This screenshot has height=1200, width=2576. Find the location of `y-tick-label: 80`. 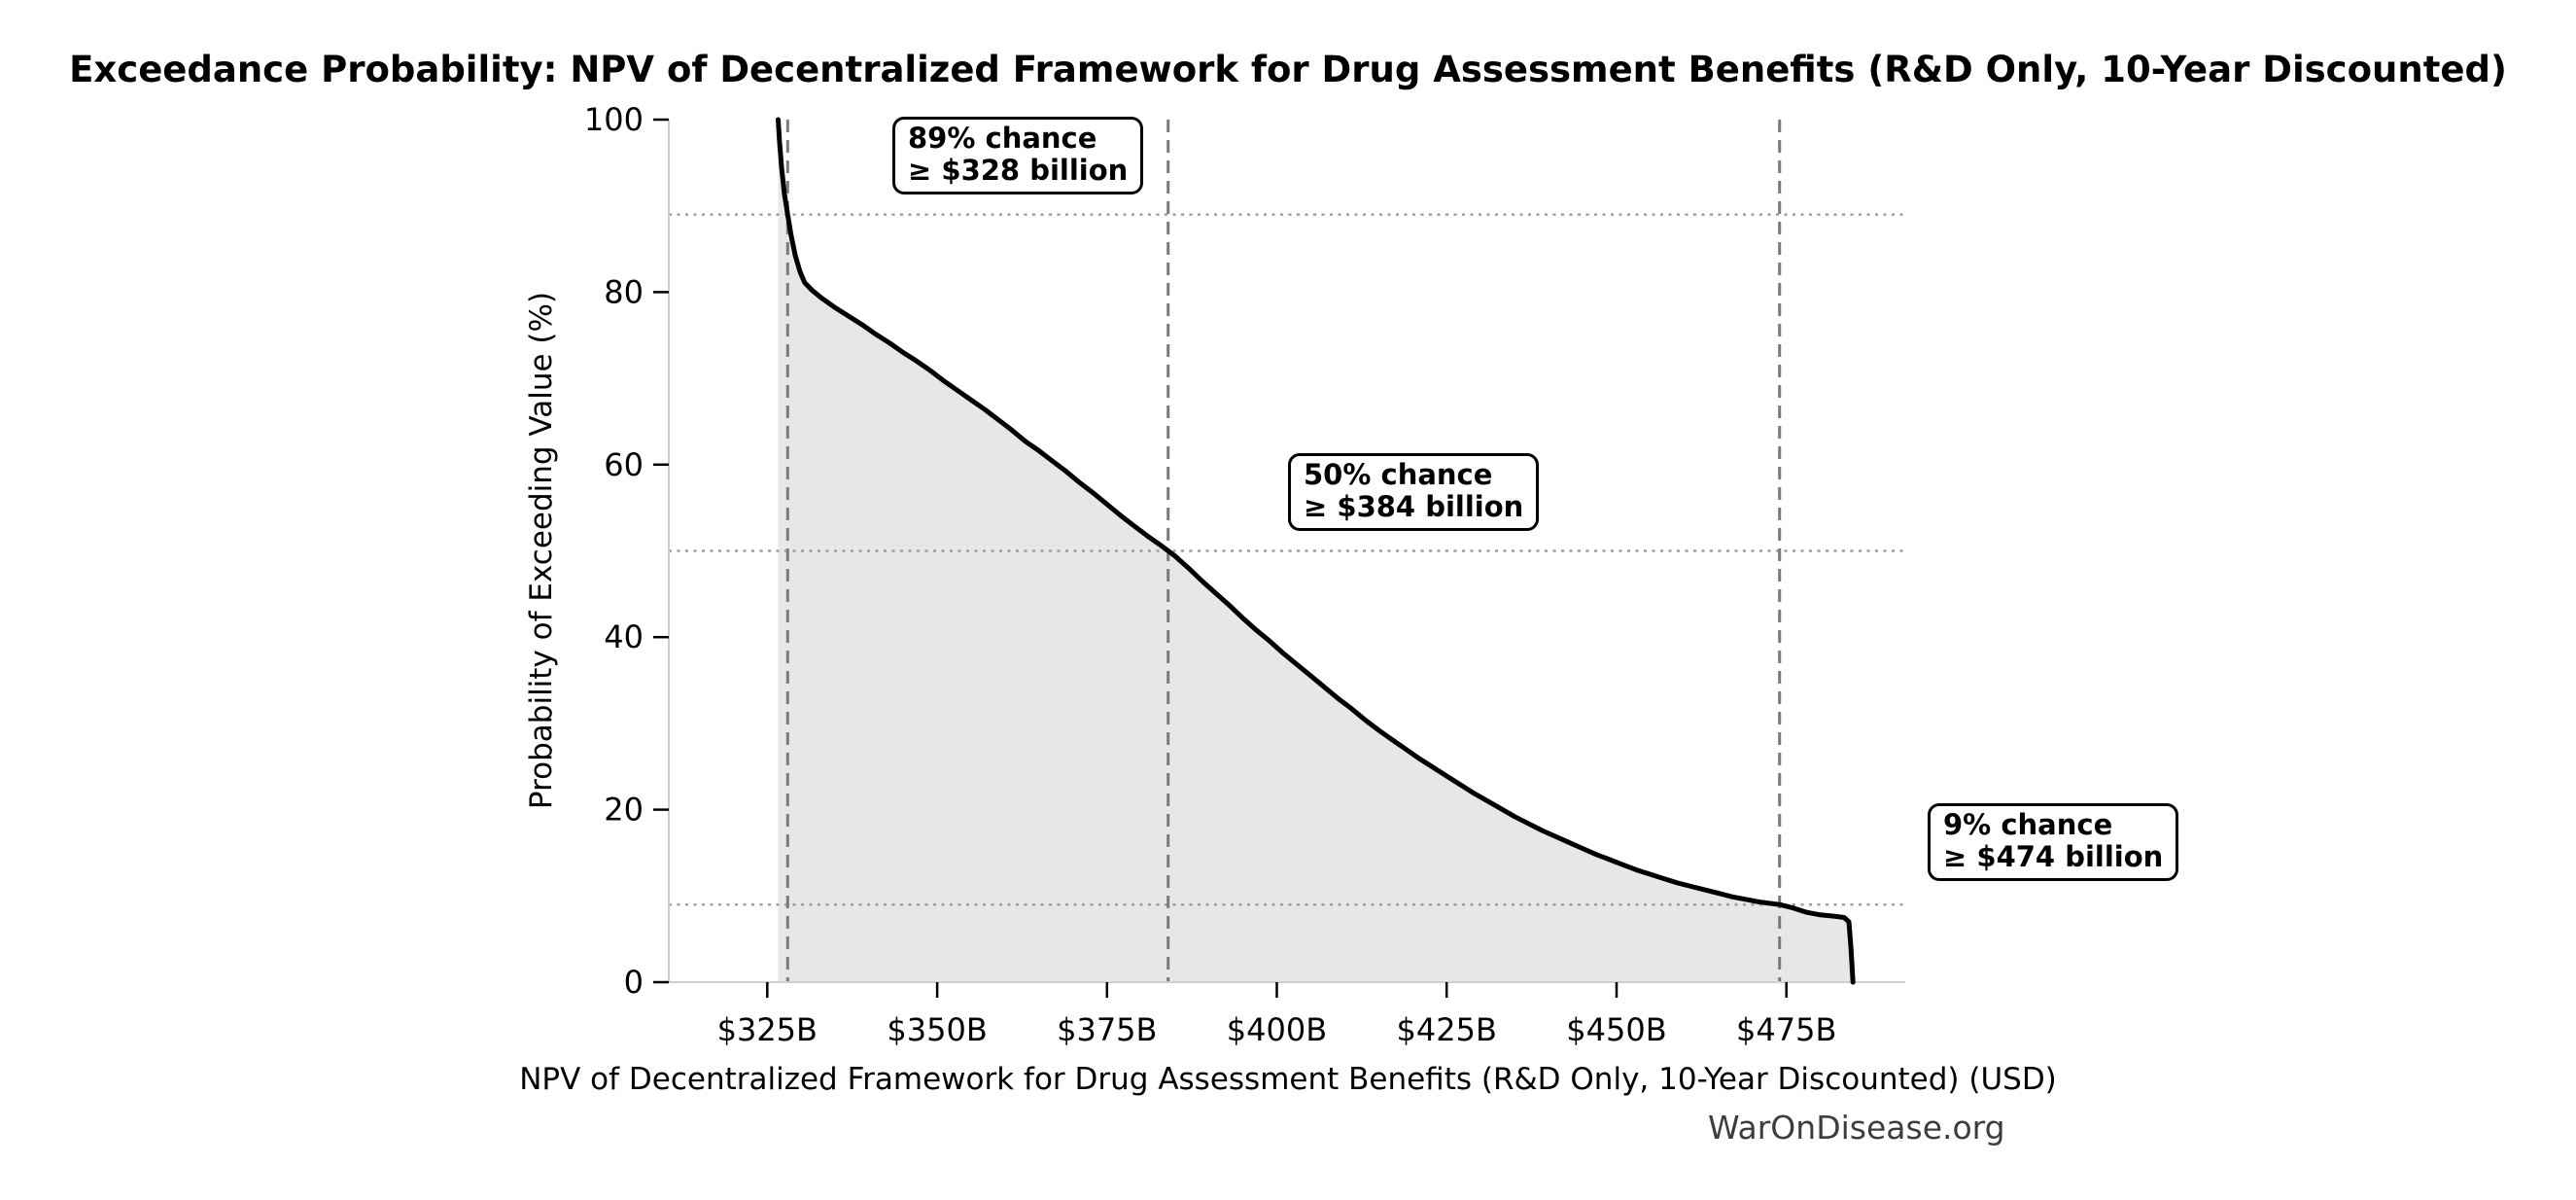

y-tick-label: 80 is located at coordinates (624, 291).